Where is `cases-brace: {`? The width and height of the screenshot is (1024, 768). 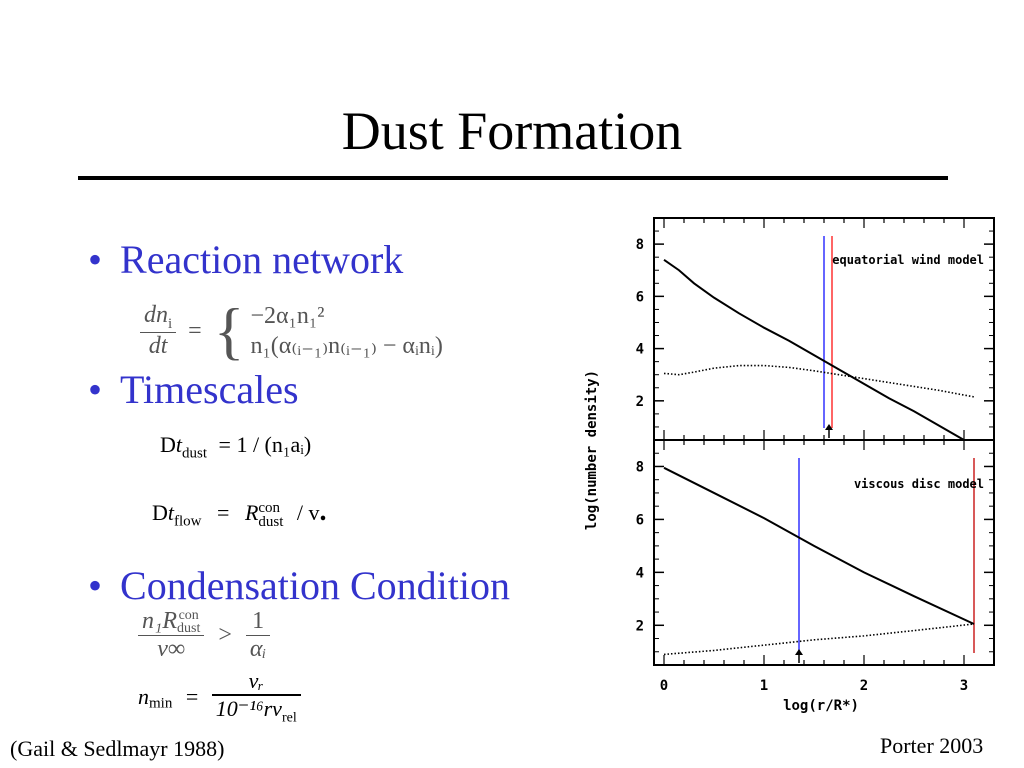 cases-brace: { is located at coordinates (229, 330).